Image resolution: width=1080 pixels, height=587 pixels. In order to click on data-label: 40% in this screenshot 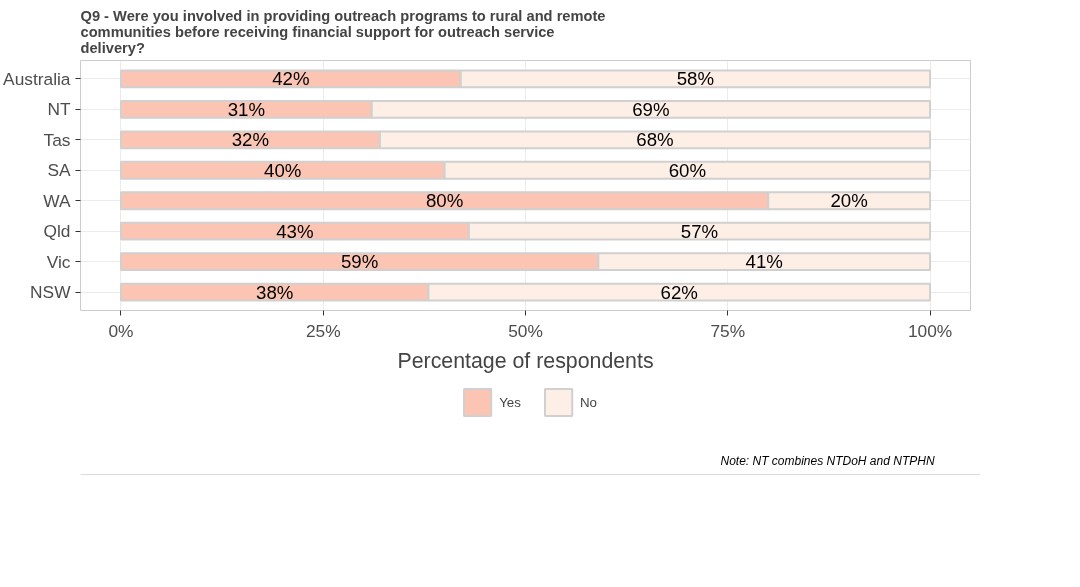, I will do `click(283, 170)`.